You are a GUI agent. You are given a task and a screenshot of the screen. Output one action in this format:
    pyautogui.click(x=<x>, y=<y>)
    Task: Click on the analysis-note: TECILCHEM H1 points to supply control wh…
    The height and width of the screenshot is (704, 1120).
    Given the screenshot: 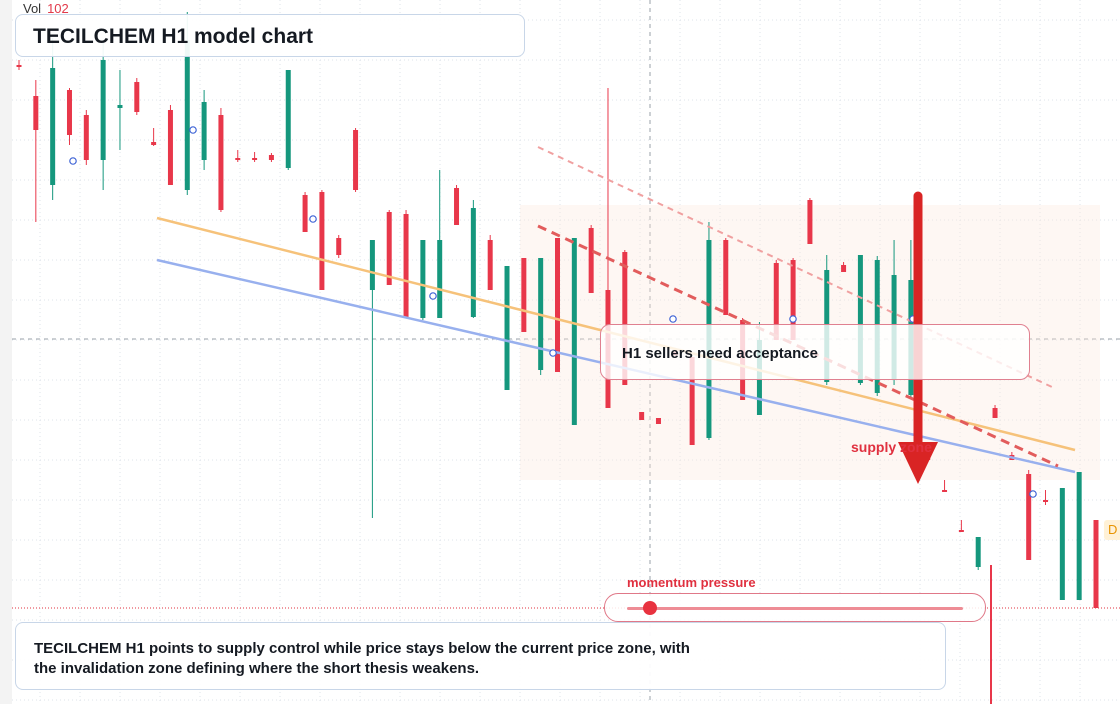 What is the action you would take?
    pyautogui.click(x=480, y=656)
    